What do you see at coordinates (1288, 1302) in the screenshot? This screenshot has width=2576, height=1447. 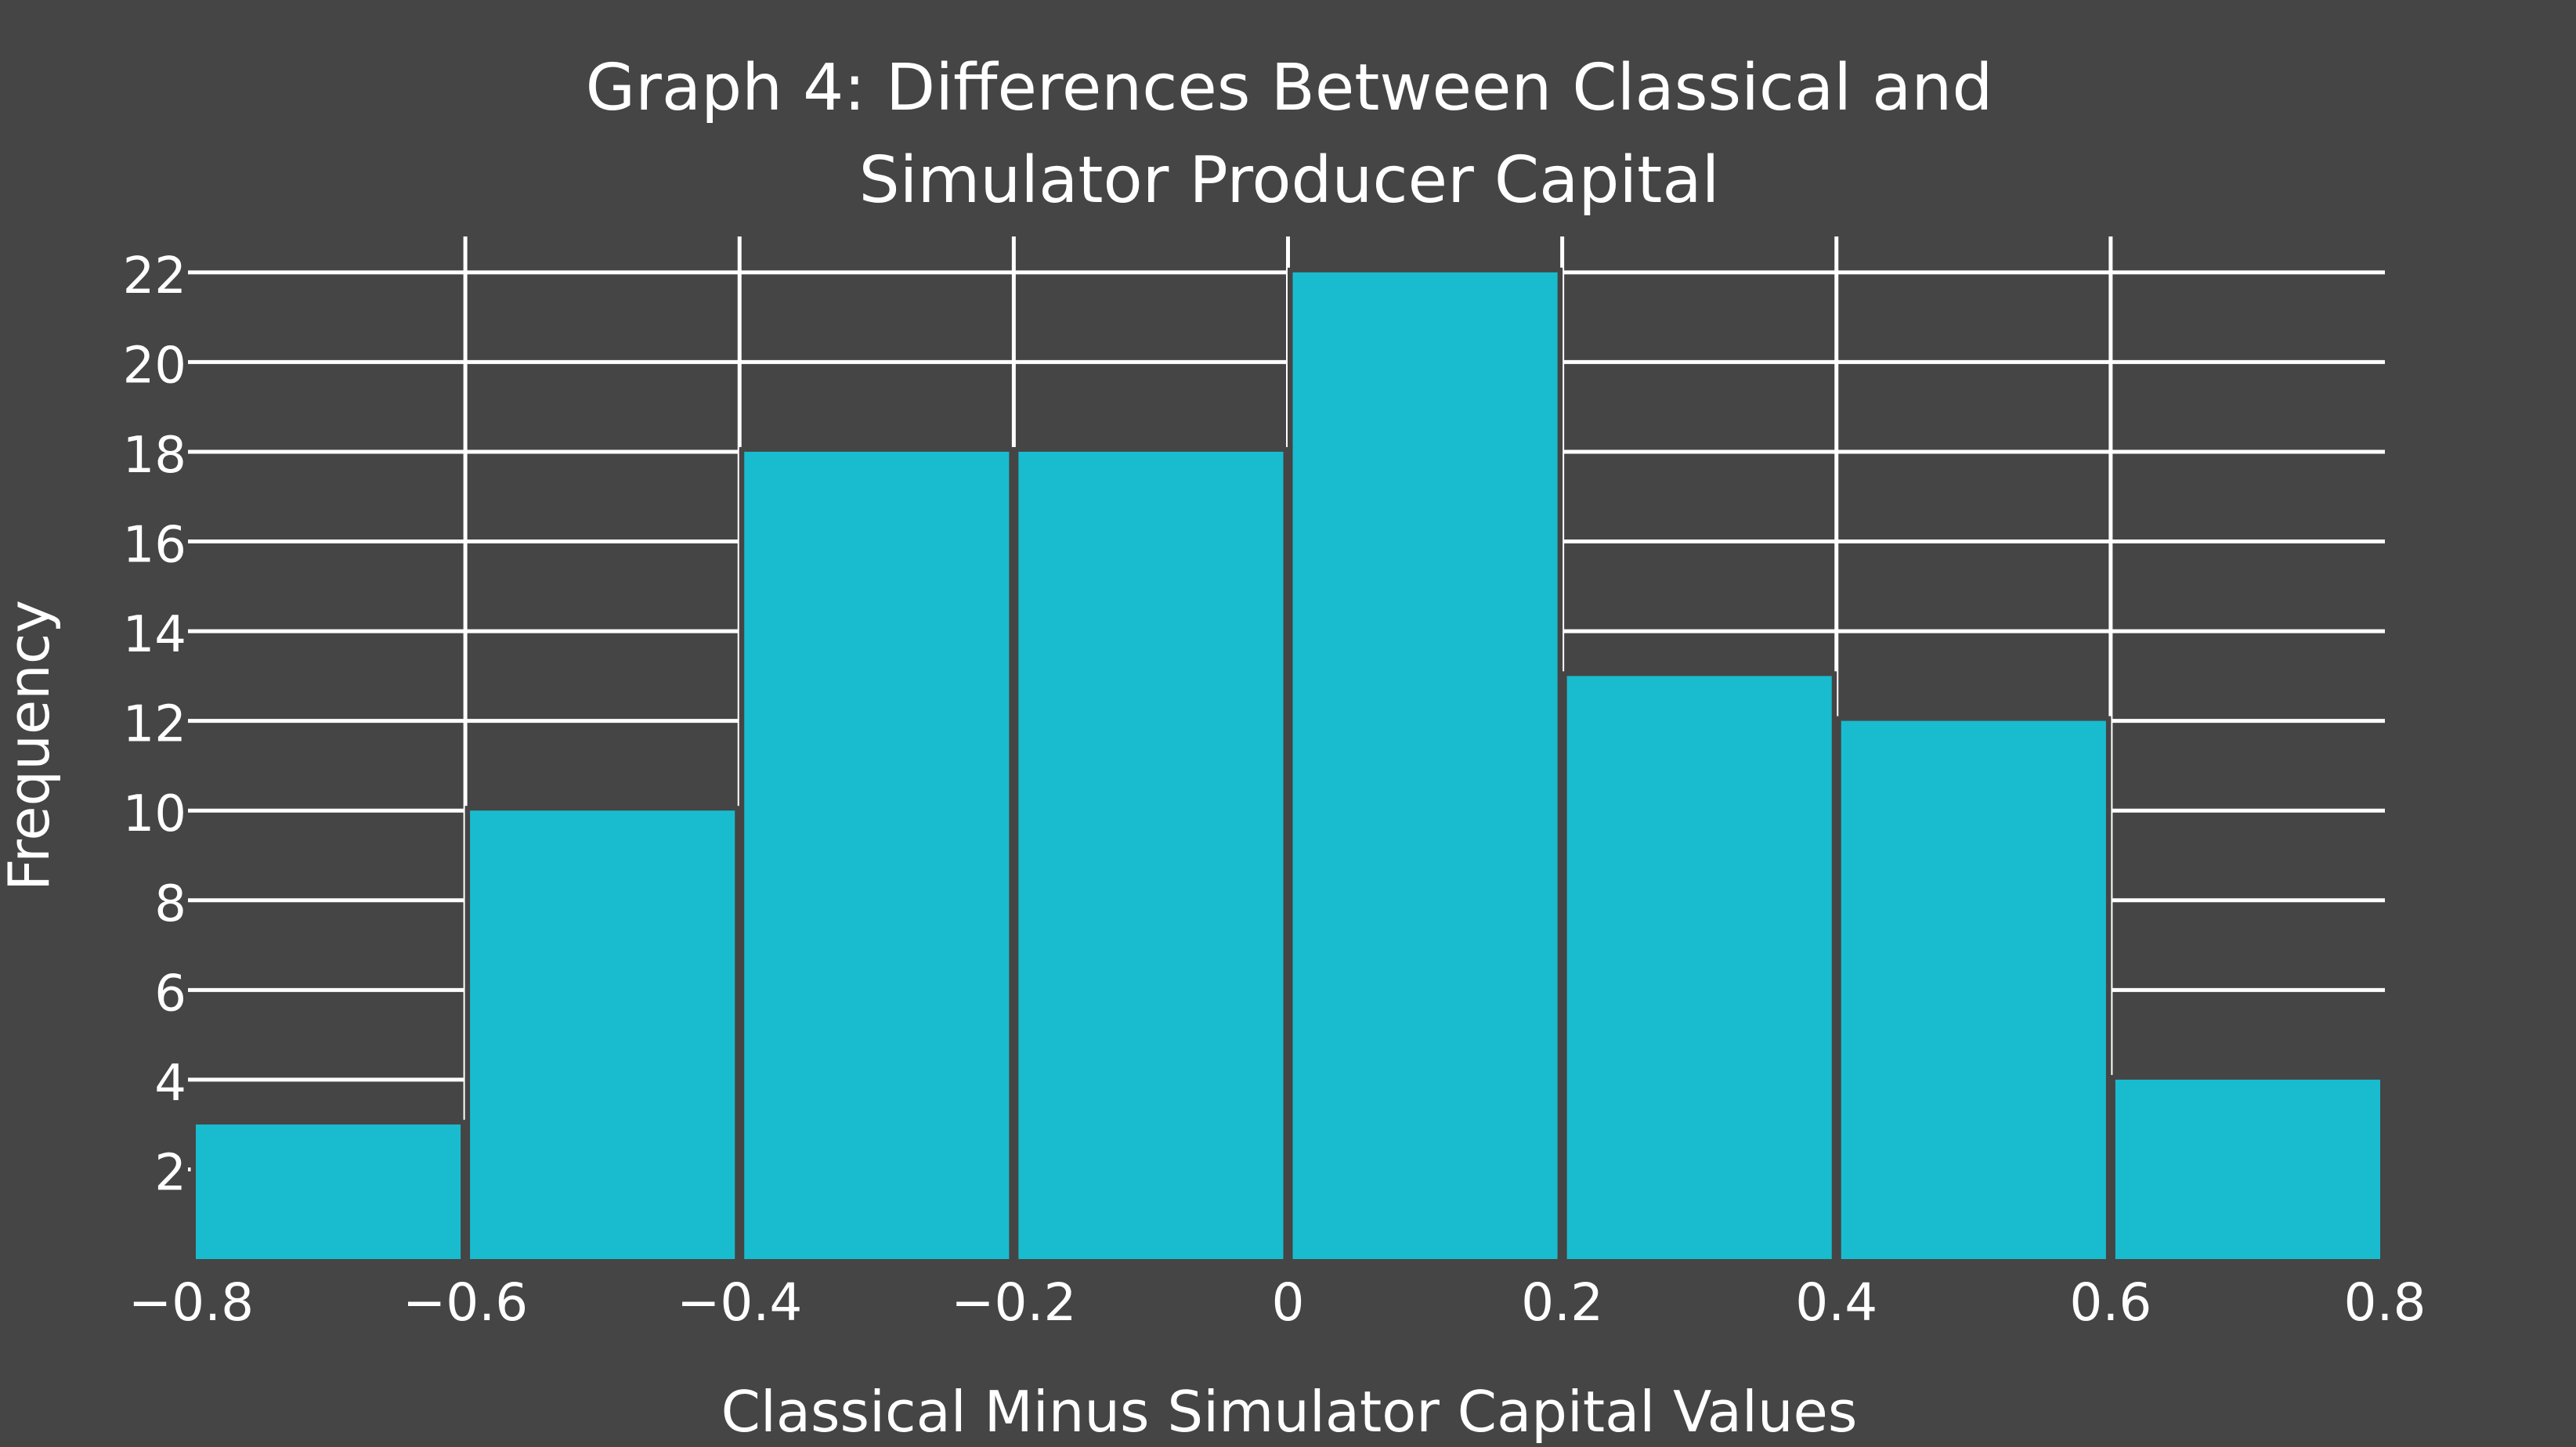 I see `x-tick-label: 0` at bounding box center [1288, 1302].